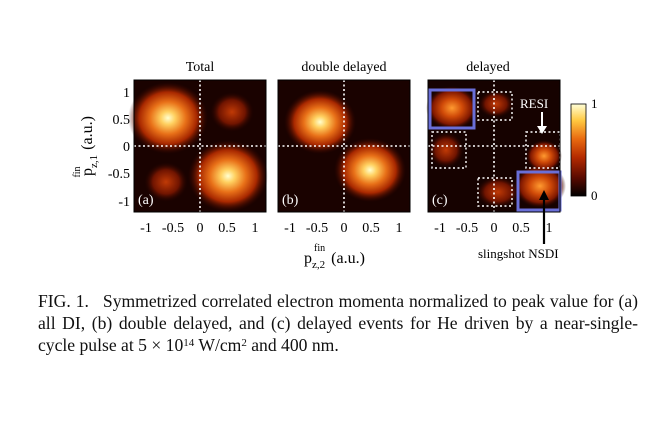 The height and width of the screenshot is (429, 668). Describe the element at coordinates (126, 93) in the screenshot. I see `y-tick-label: 1` at that location.